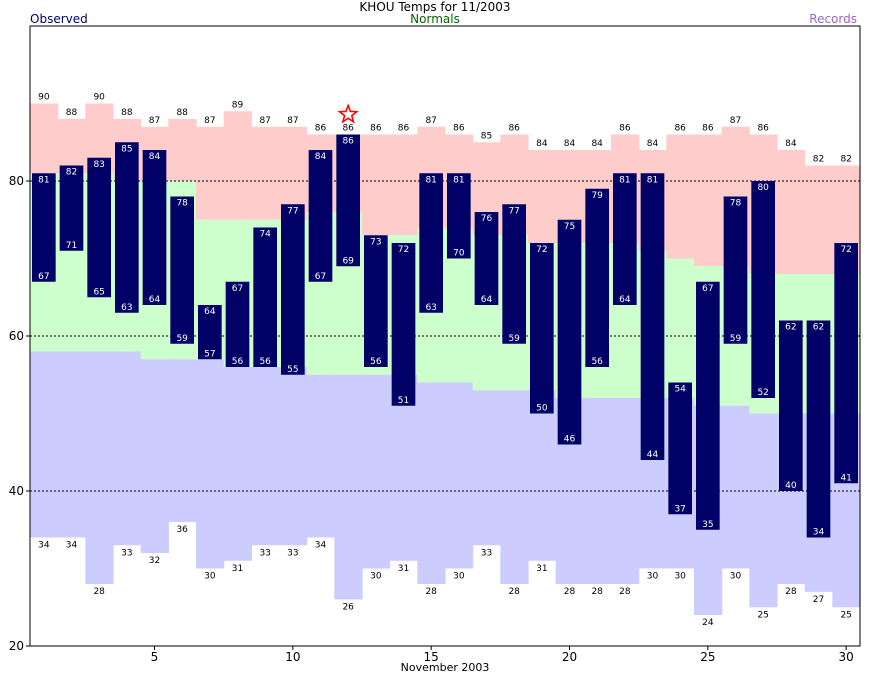 The height and width of the screenshot is (676, 870). Describe the element at coordinates (707, 657) in the screenshot. I see `x-tick-label: 25` at that location.